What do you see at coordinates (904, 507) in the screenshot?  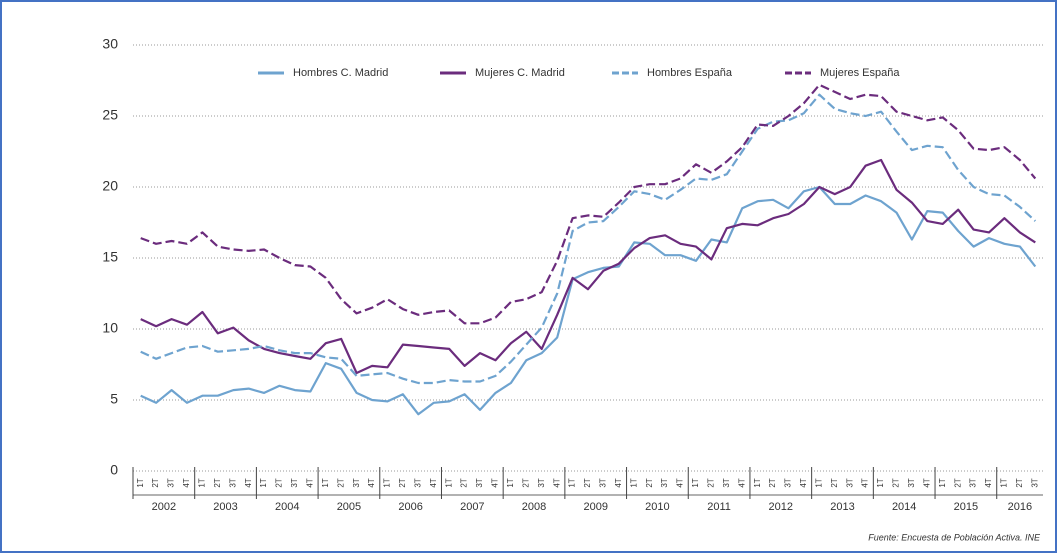 I see `year-label: 2014` at bounding box center [904, 507].